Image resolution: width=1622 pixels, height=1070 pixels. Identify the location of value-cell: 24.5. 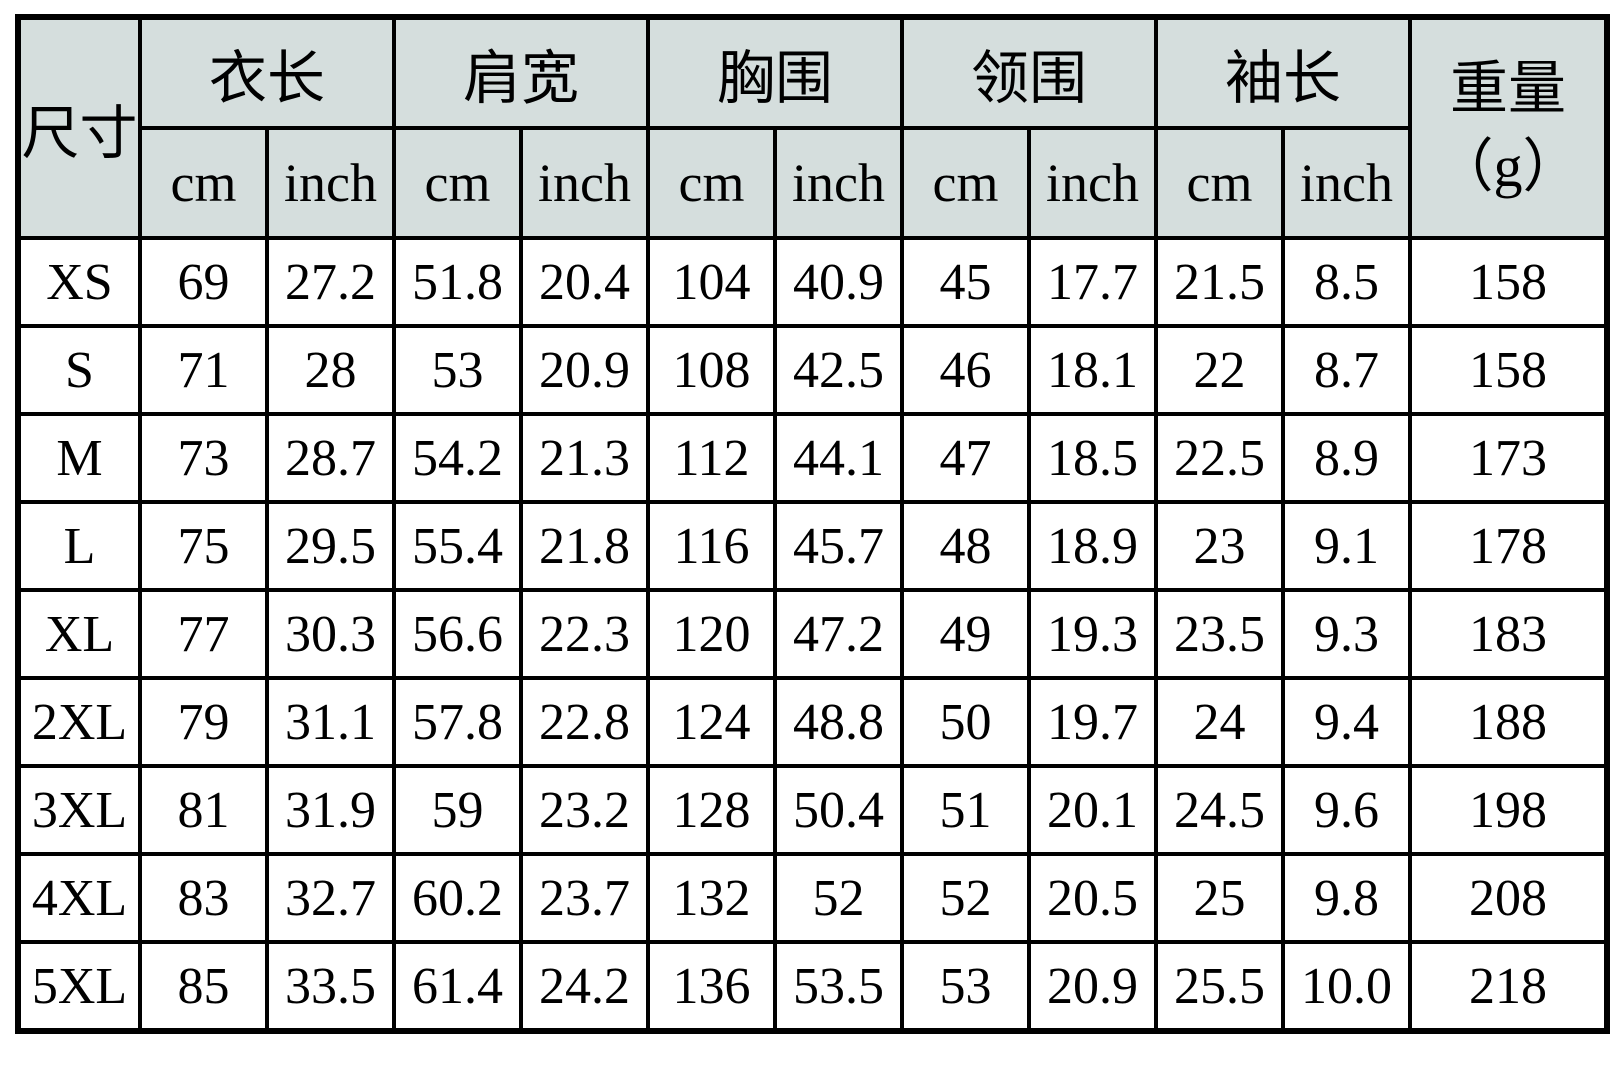
(1219, 810).